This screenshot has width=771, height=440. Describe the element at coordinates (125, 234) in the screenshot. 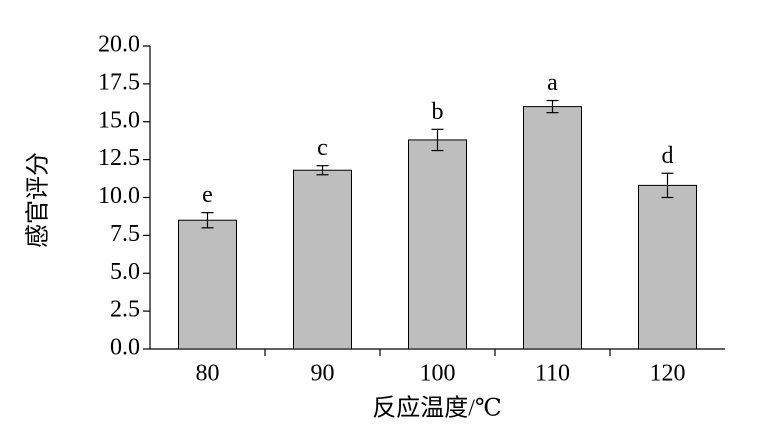

I see `y-tick-label: 7.5` at that location.